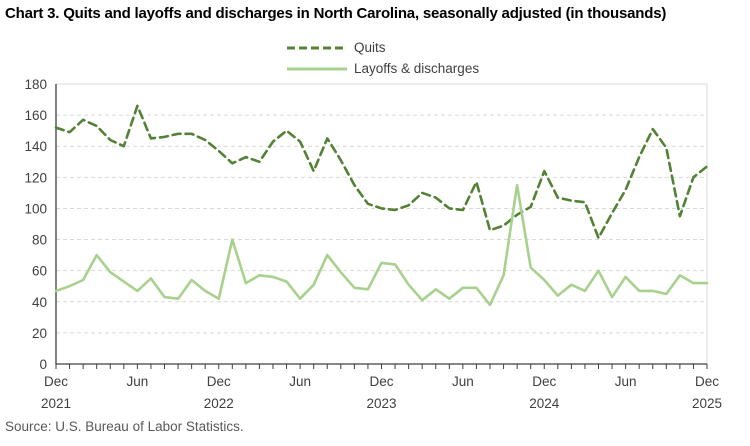 The height and width of the screenshot is (446, 750). What do you see at coordinates (317, 68) in the screenshot?
I see `layoffs-line-sample` at bounding box center [317, 68].